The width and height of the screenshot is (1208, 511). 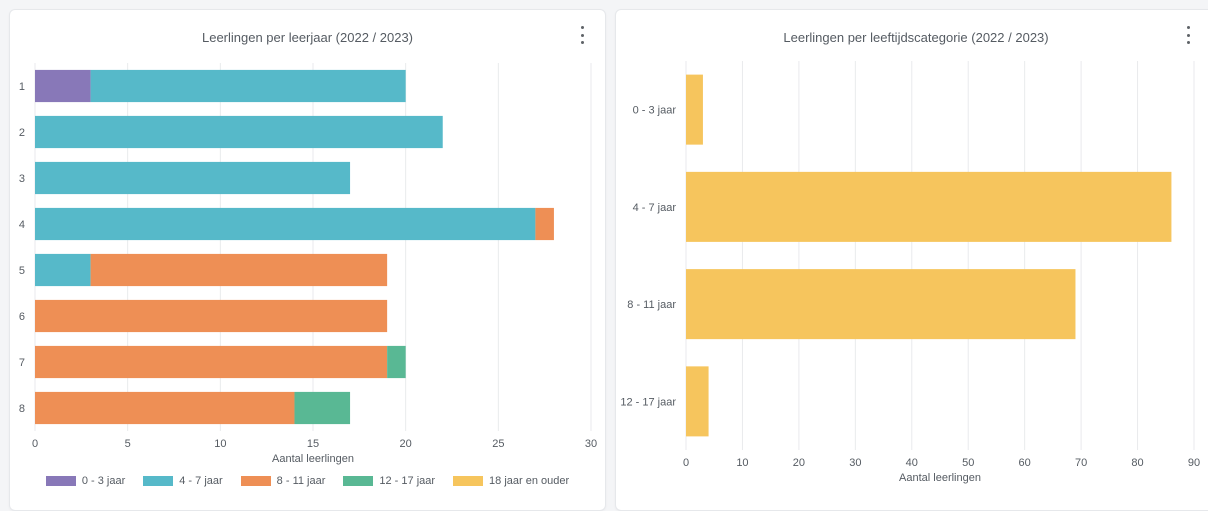 I want to click on x-tick-label: 90, so click(x=1194, y=463).